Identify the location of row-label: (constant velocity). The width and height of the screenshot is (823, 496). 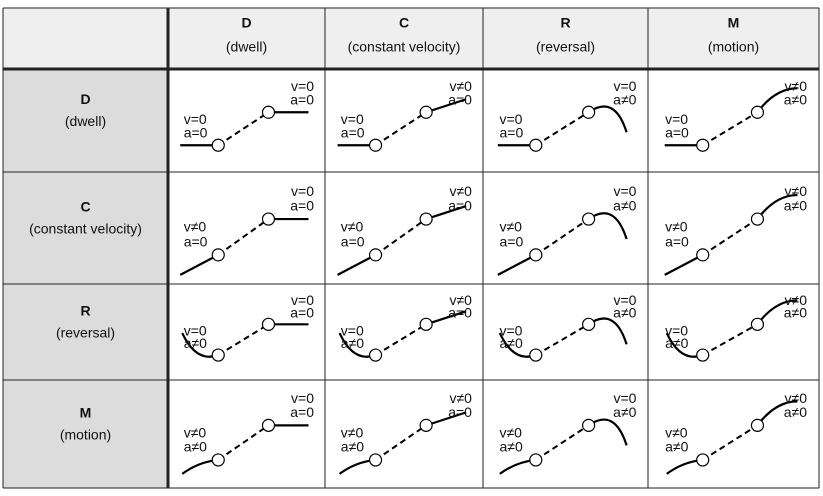
(85, 229).